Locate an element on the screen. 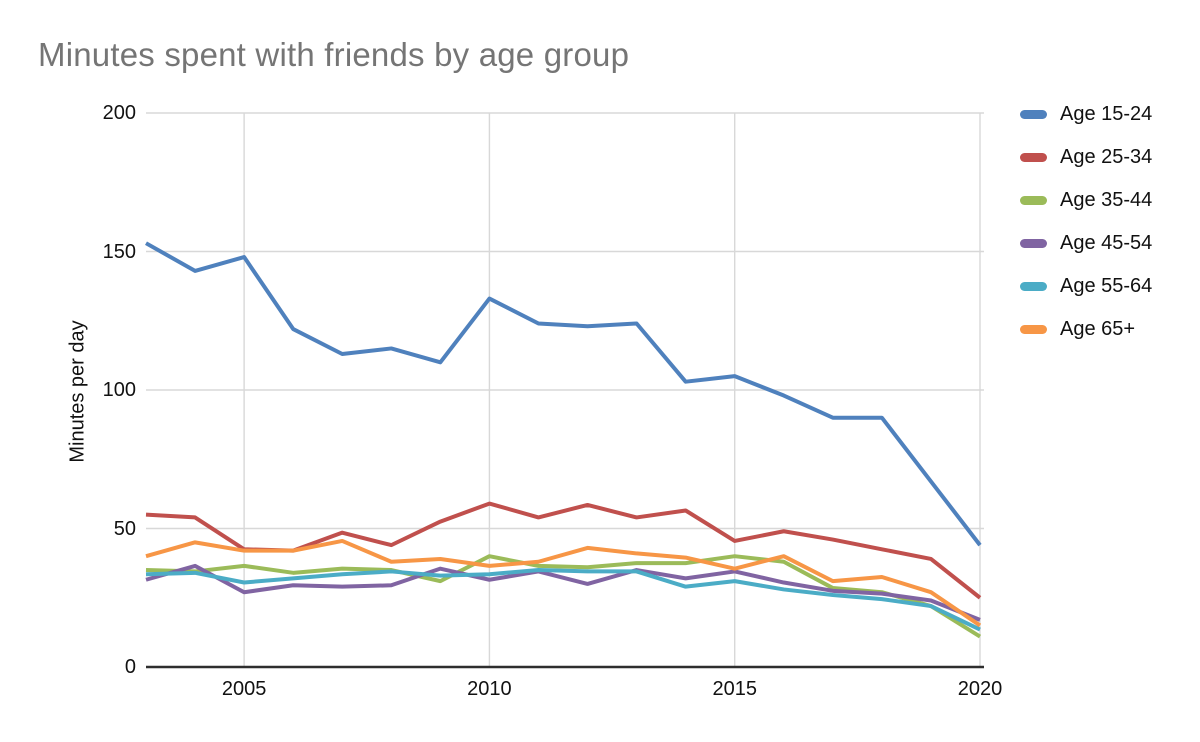  legend-label: Age 55-64 is located at coordinates (1106, 285).